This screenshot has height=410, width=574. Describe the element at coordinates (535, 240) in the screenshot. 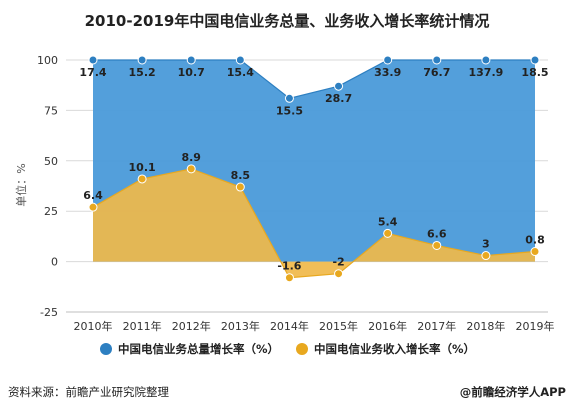

I see `data-label: 0.8` at that location.